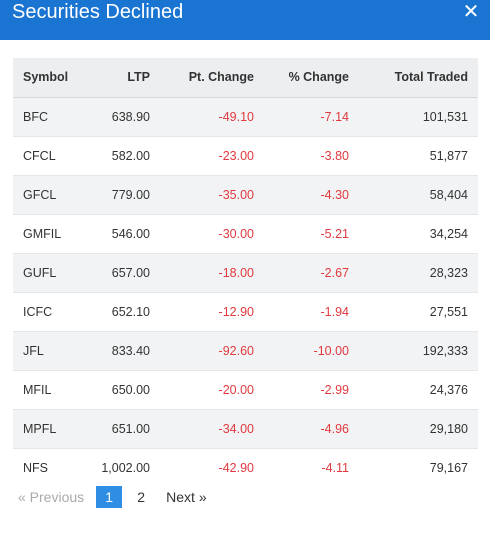 This screenshot has width=490, height=540. I want to click on cell-pt-change: -20.00, so click(236, 389).